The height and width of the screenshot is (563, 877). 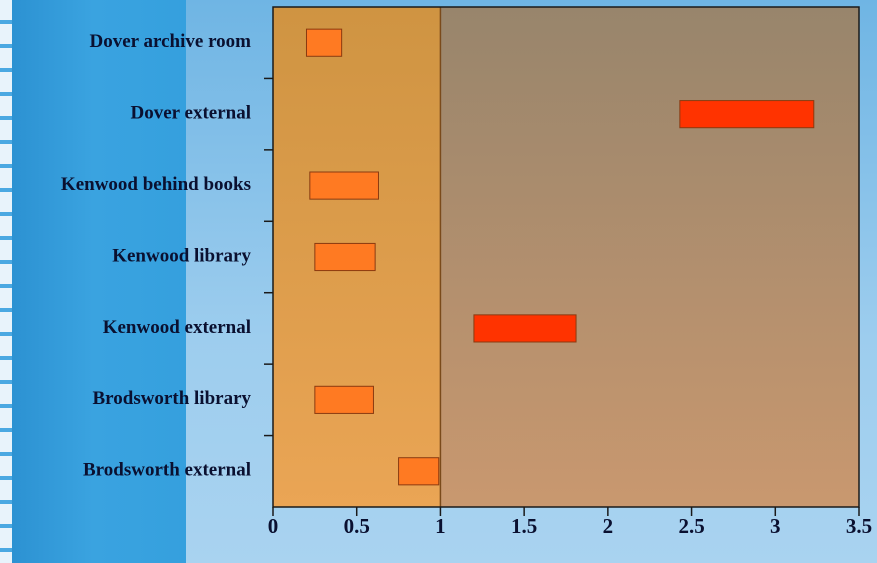 What do you see at coordinates (775, 526) in the screenshot?
I see `x-tick-label: 3` at bounding box center [775, 526].